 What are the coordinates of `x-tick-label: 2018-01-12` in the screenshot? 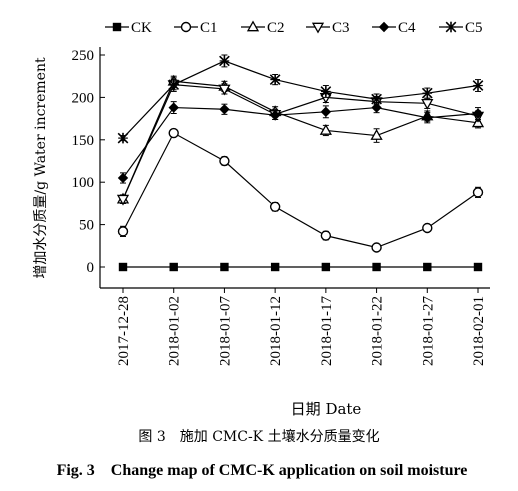 It's located at (276, 331).